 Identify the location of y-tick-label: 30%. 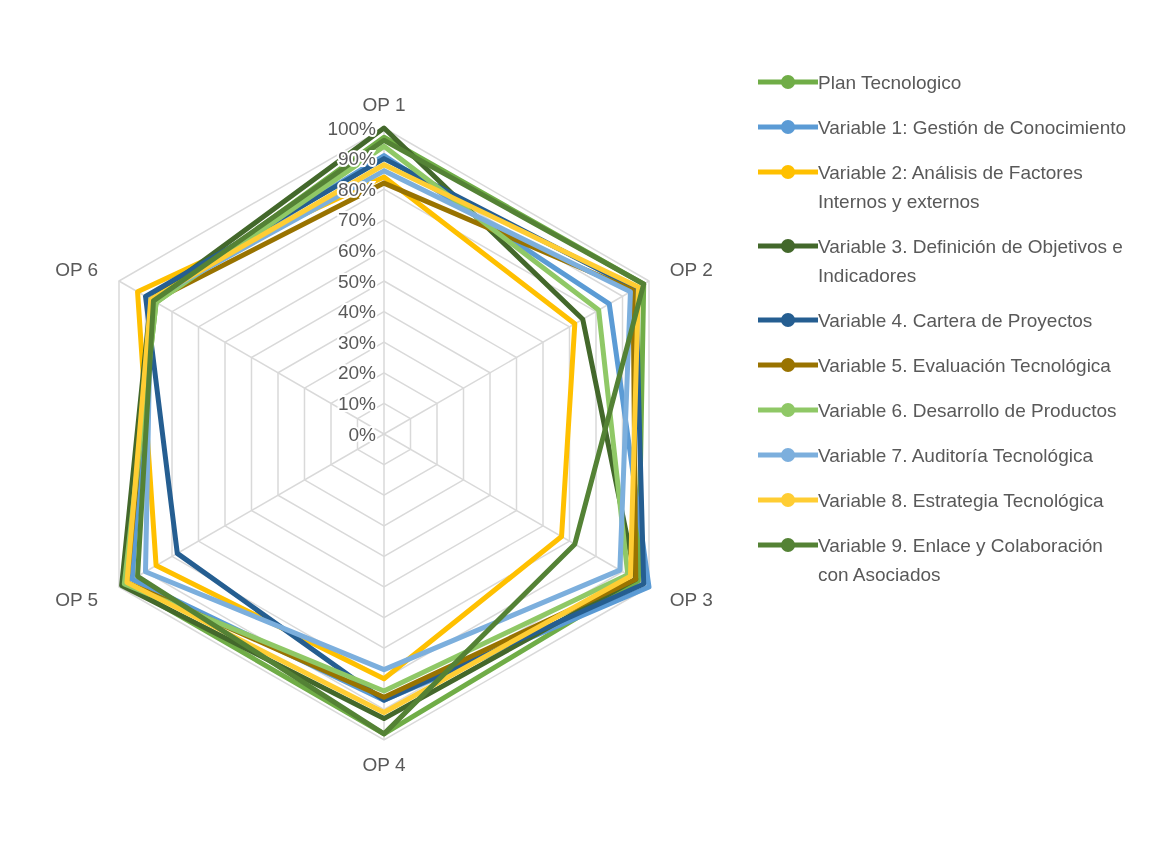
(357, 342).